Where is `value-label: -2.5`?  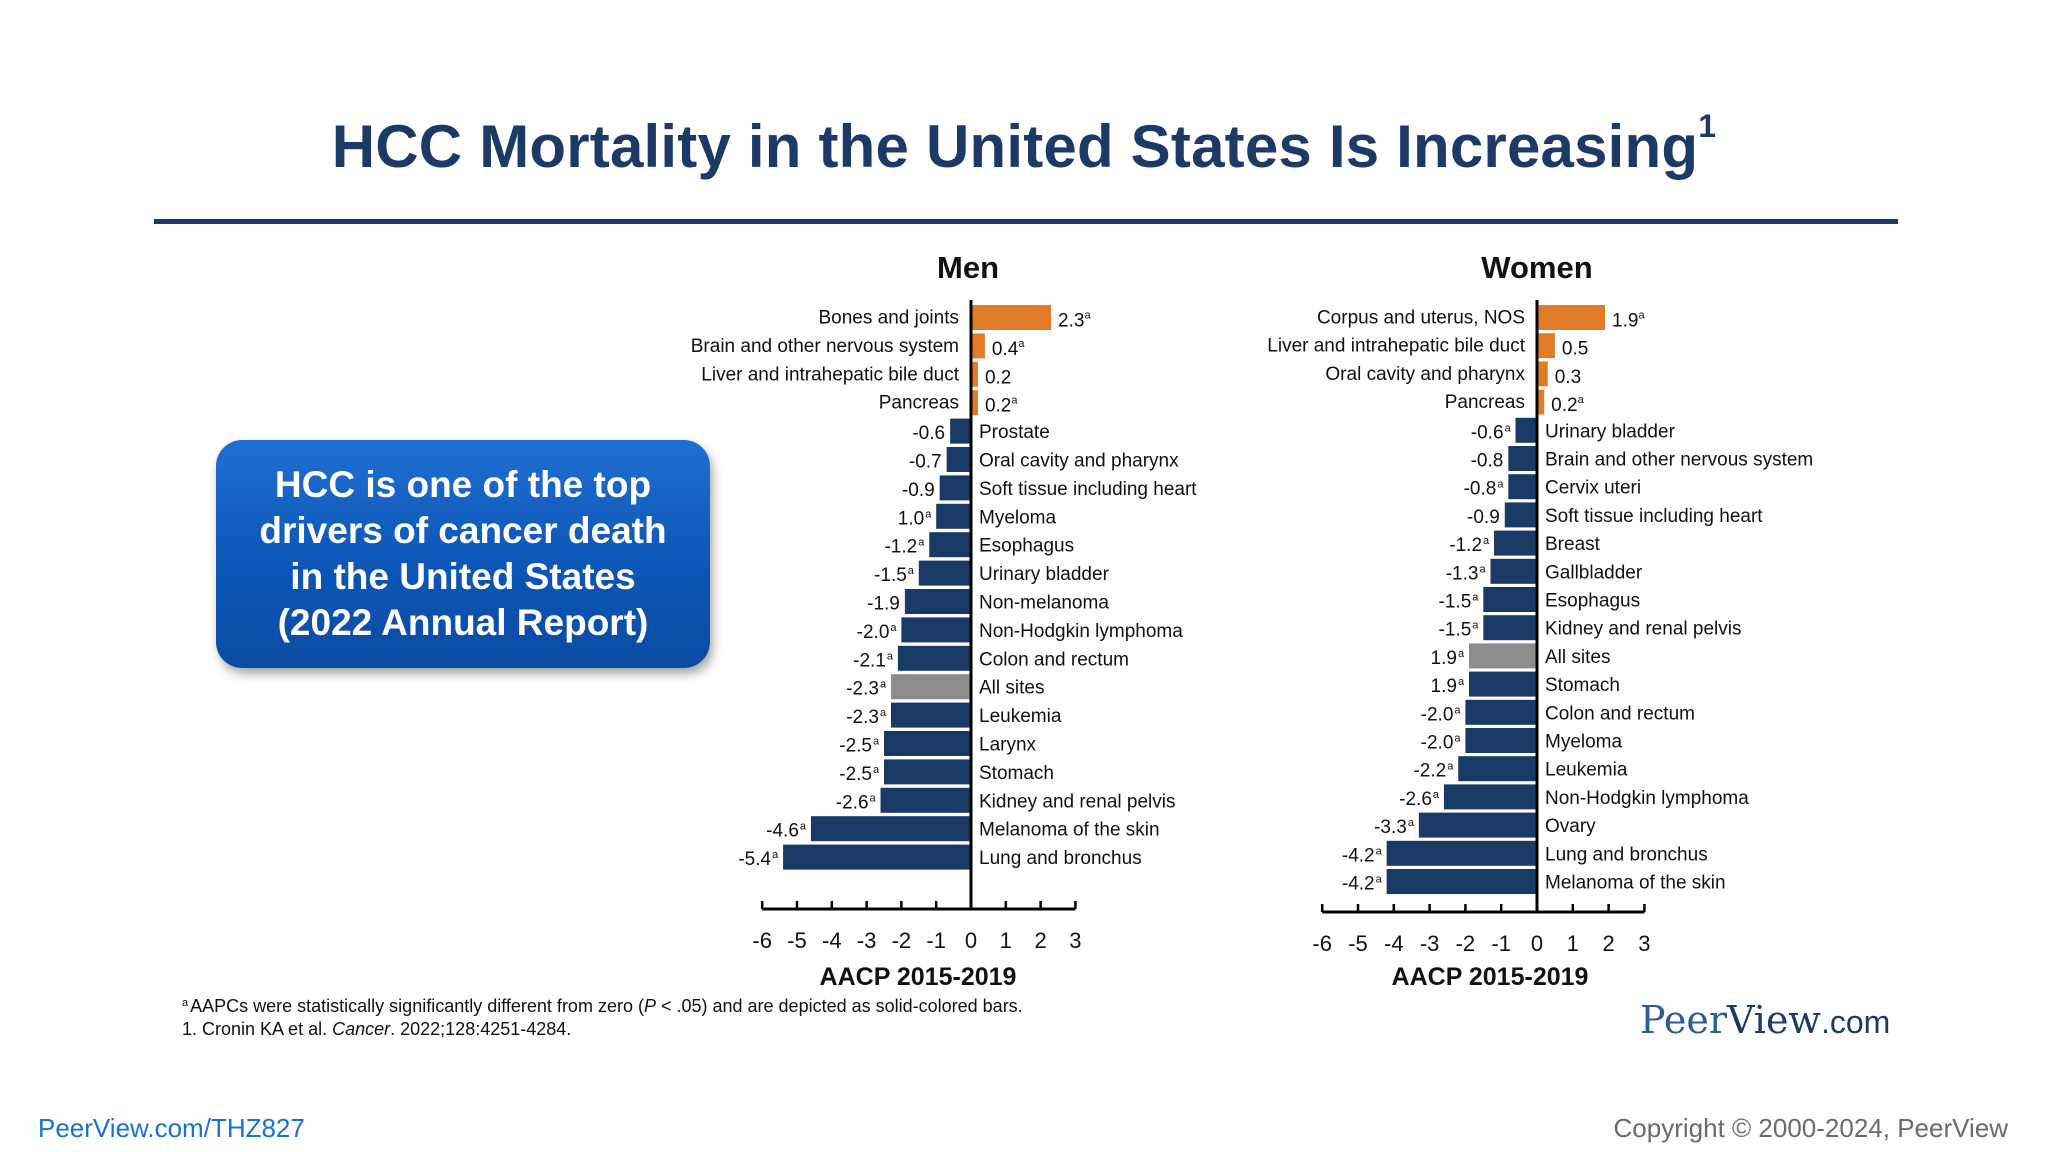
value-label: -2.5 is located at coordinates (855, 774).